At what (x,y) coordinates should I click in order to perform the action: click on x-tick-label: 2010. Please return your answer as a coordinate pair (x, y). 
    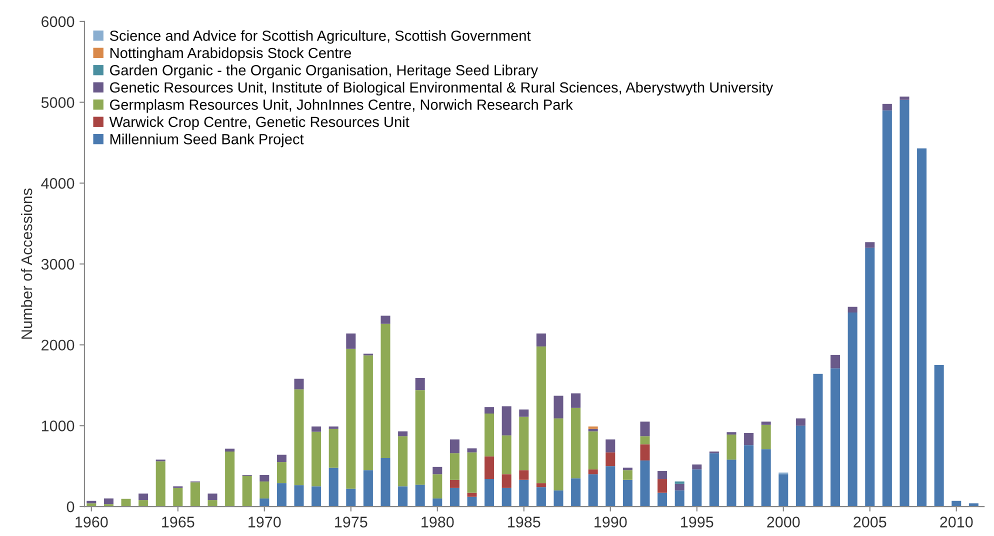
    Looking at the image, I should click on (956, 522).